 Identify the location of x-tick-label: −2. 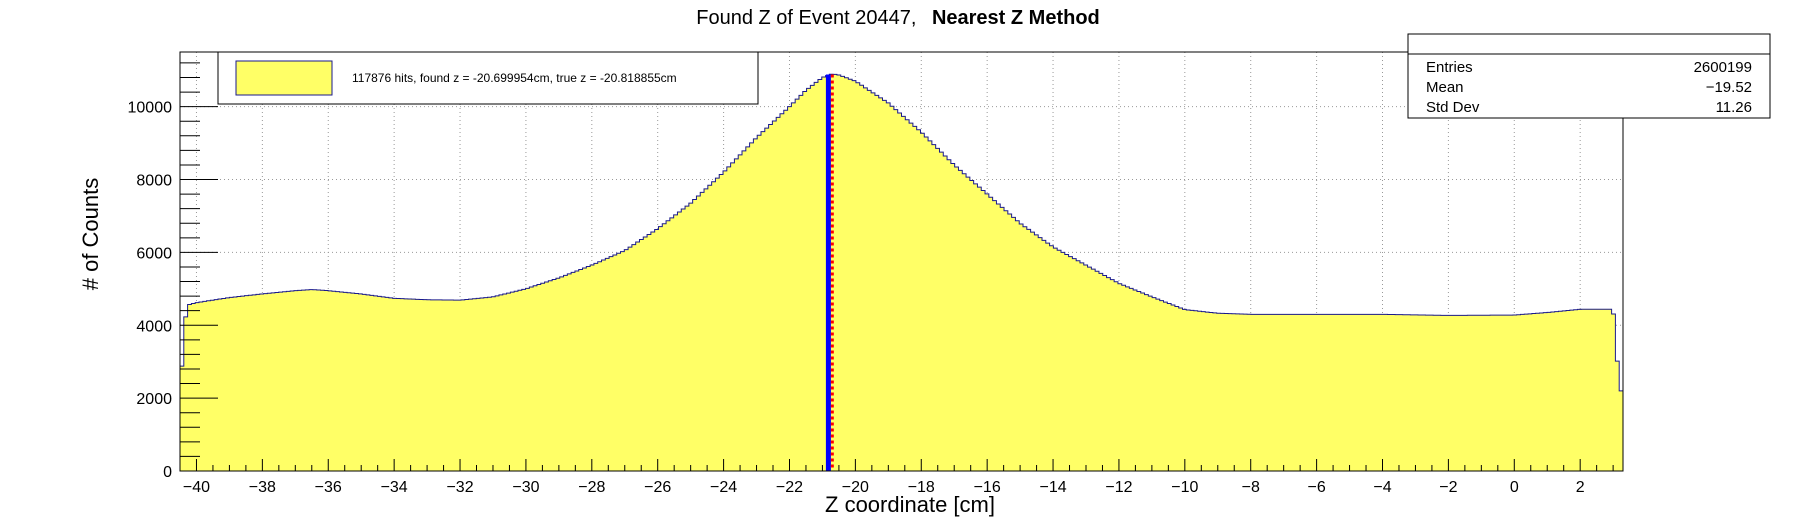
(1448, 487).